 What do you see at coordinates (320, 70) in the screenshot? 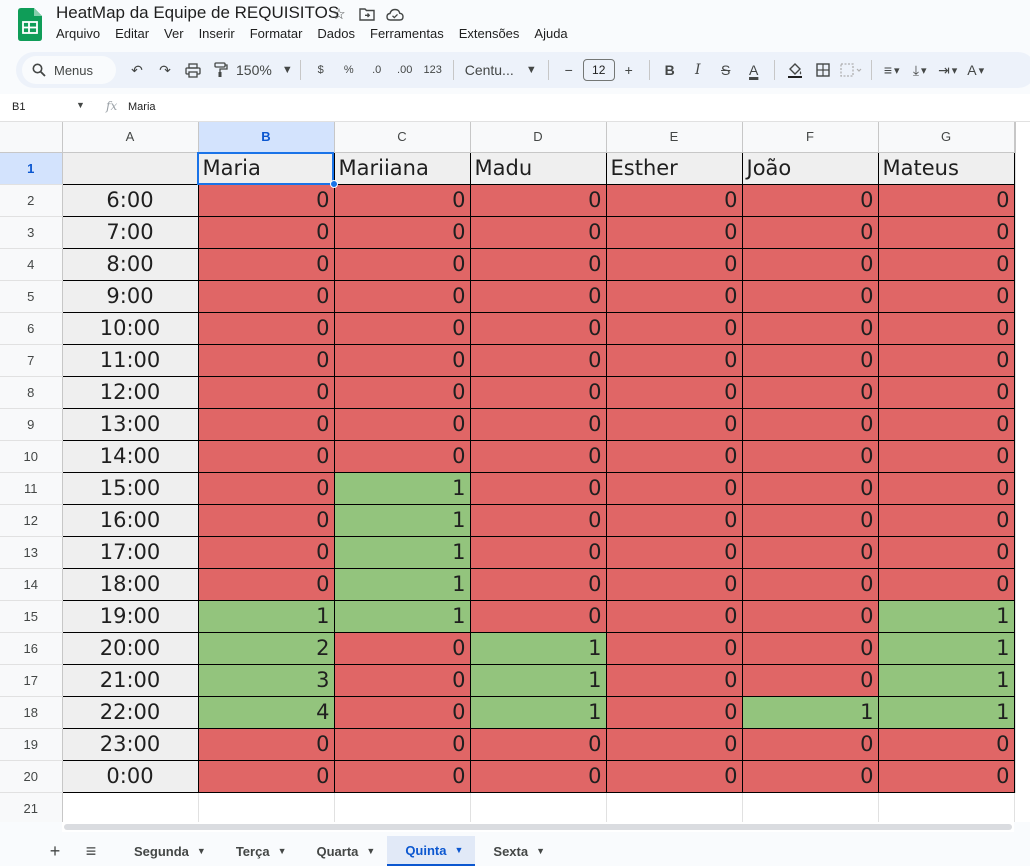
I see `currency-format-button: $` at bounding box center [320, 70].